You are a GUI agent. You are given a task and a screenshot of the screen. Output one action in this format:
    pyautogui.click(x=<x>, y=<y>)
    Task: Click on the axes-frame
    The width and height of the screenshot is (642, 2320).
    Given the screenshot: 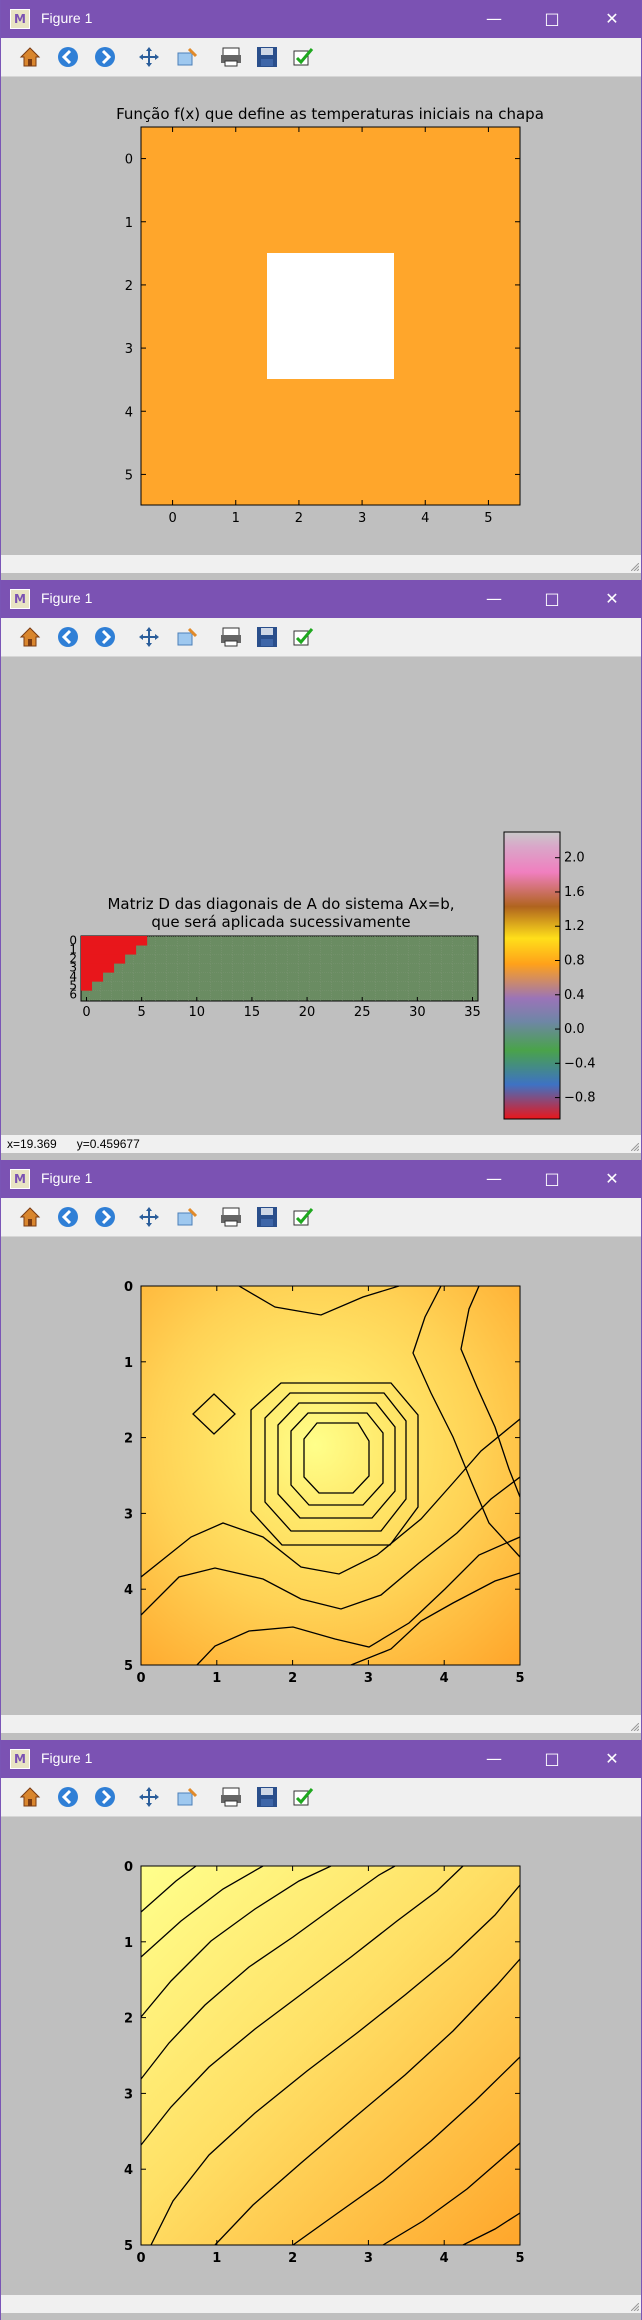 What is the action you would take?
    pyautogui.click(x=330, y=1475)
    